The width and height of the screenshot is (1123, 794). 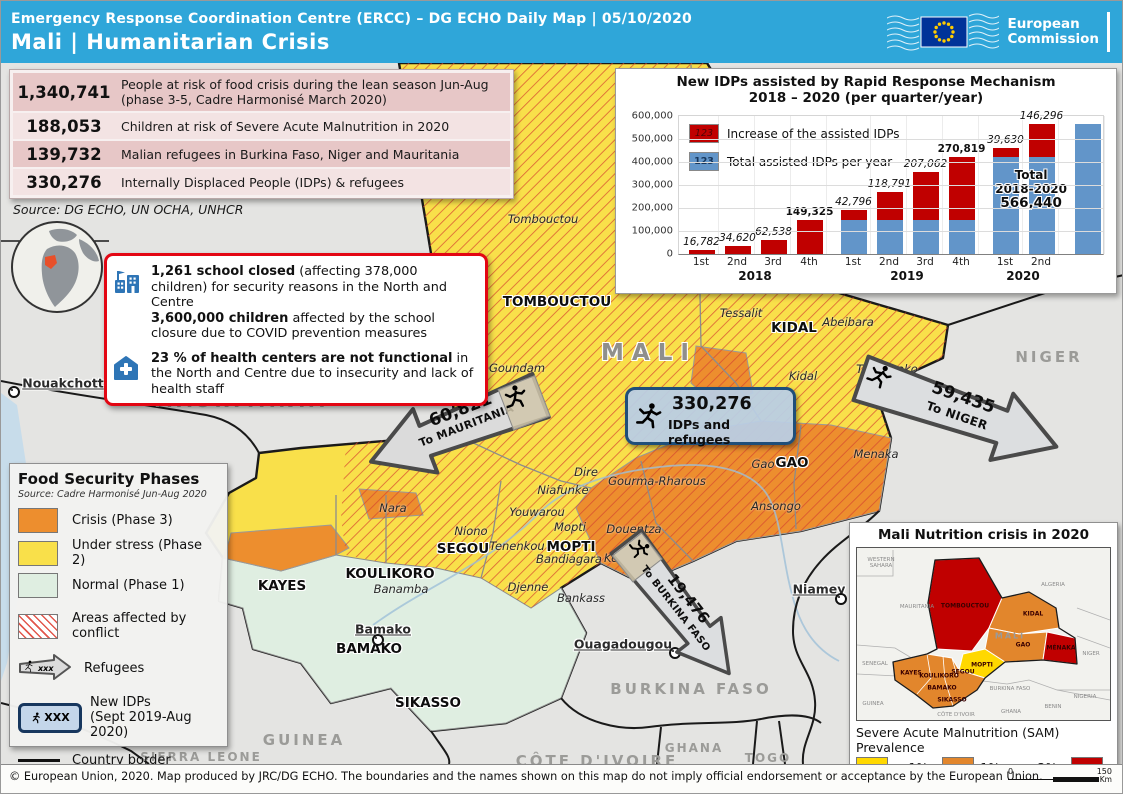 What do you see at coordinates (1031, 203) in the screenshot?
I see `total-value: 566,440` at bounding box center [1031, 203].